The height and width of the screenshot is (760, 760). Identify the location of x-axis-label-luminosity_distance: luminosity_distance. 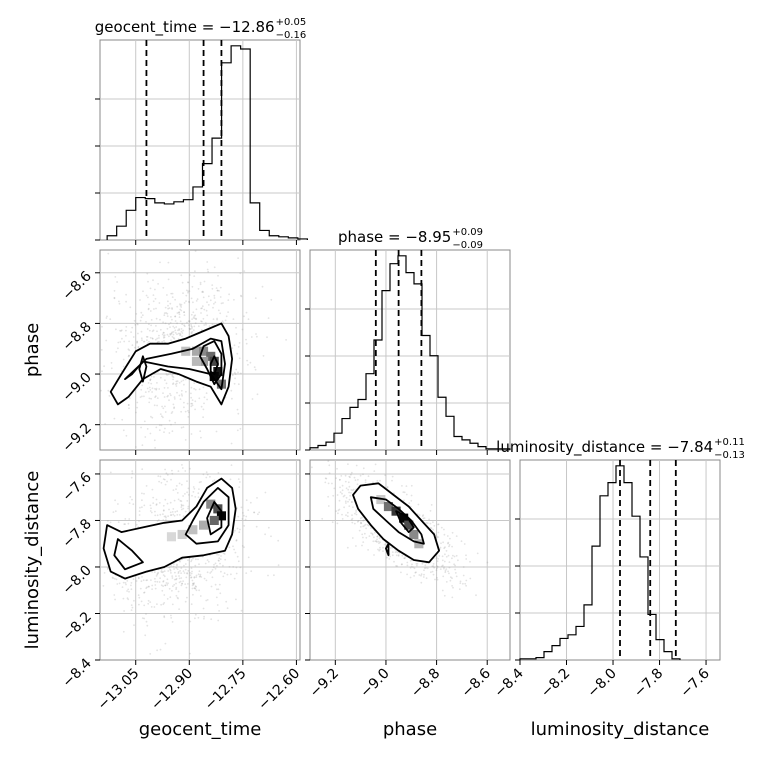
(620, 729).